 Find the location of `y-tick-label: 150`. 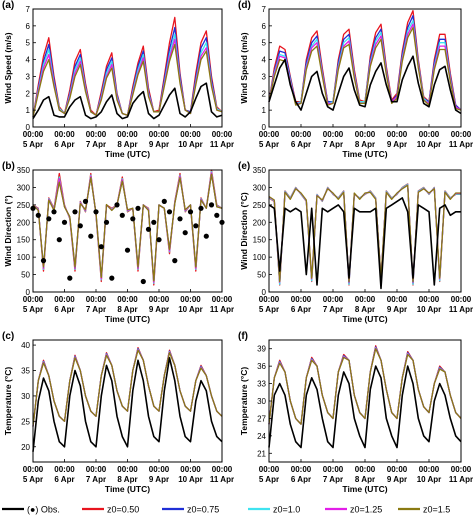

y-tick-label: 150 is located at coordinates (24, 240).